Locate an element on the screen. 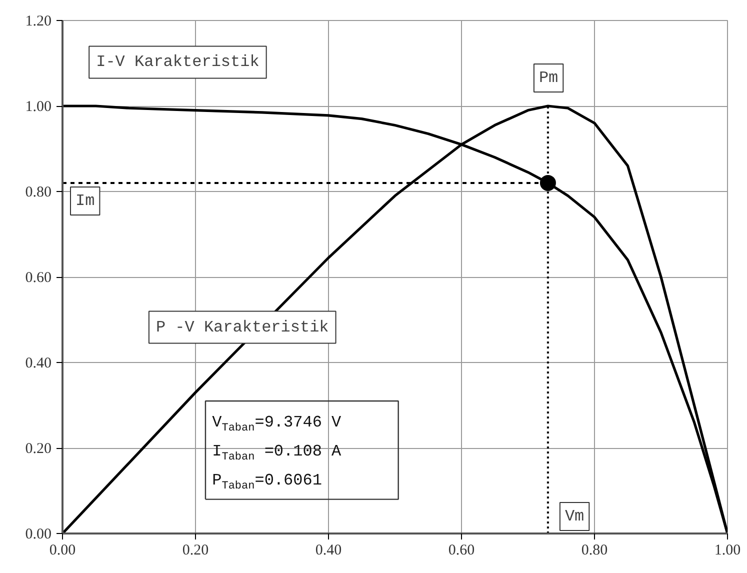  annotation: Pm is located at coordinates (548, 78).